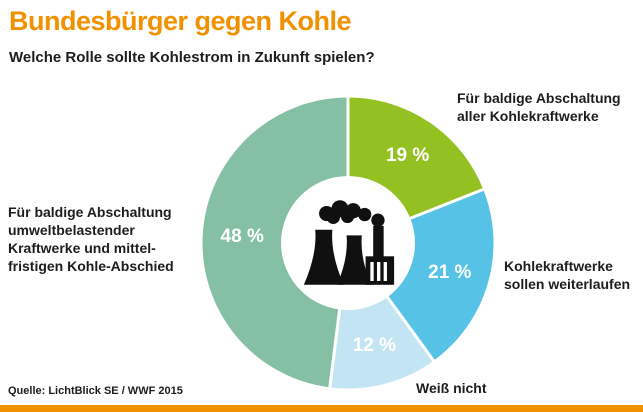 Image resolution: width=643 pixels, height=412 pixels. Describe the element at coordinates (567, 275) in the screenshot. I see `segment-label-weiterlaufen: Kohlekraftwerke sollen weiterlaufen` at that location.